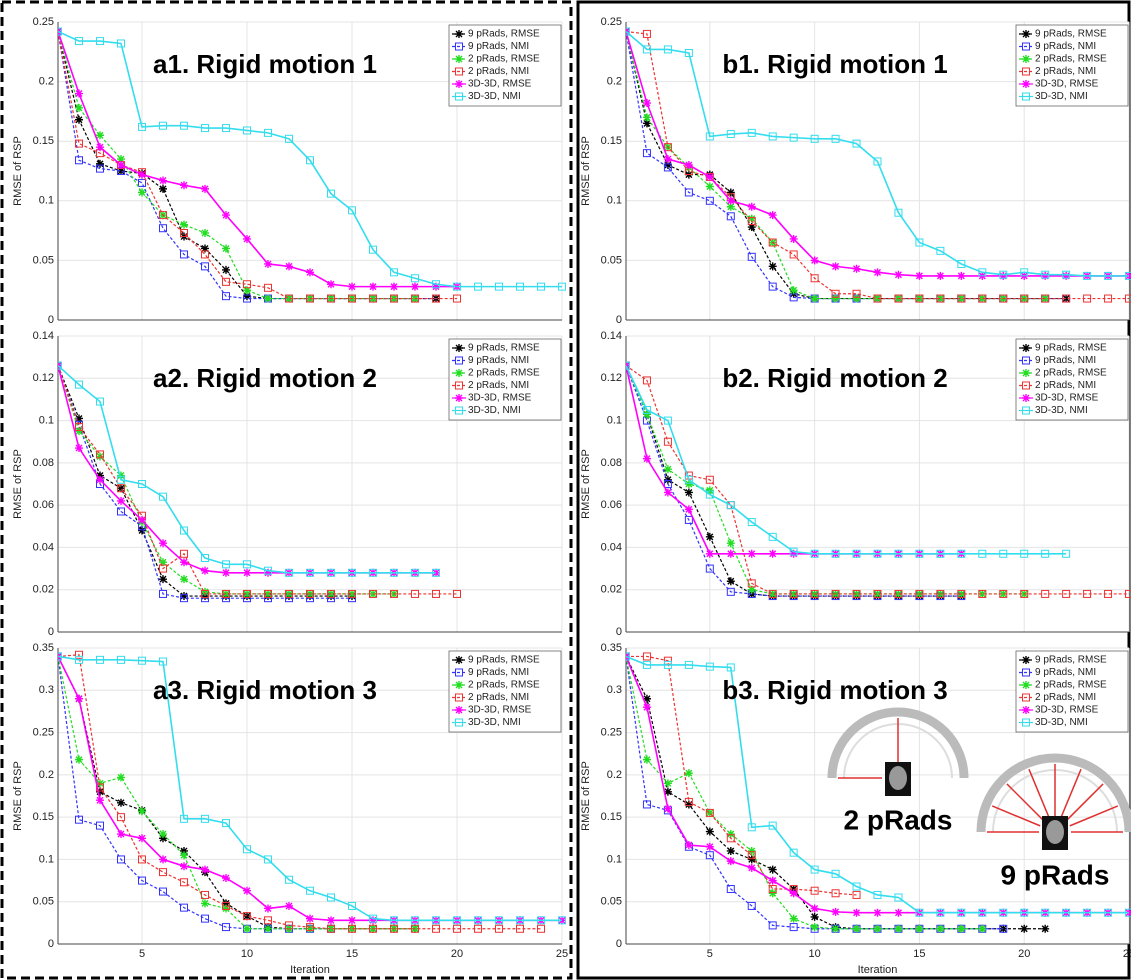 This screenshot has width=1131, height=980. I want to click on x-axis-label: Iteration, so click(310, 970).